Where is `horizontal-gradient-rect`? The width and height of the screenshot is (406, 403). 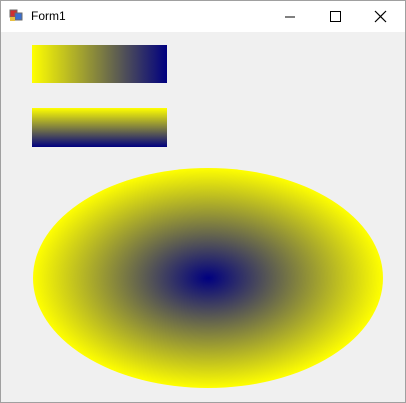
horizontal-gradient-rect is located at coordinates (99, 64).